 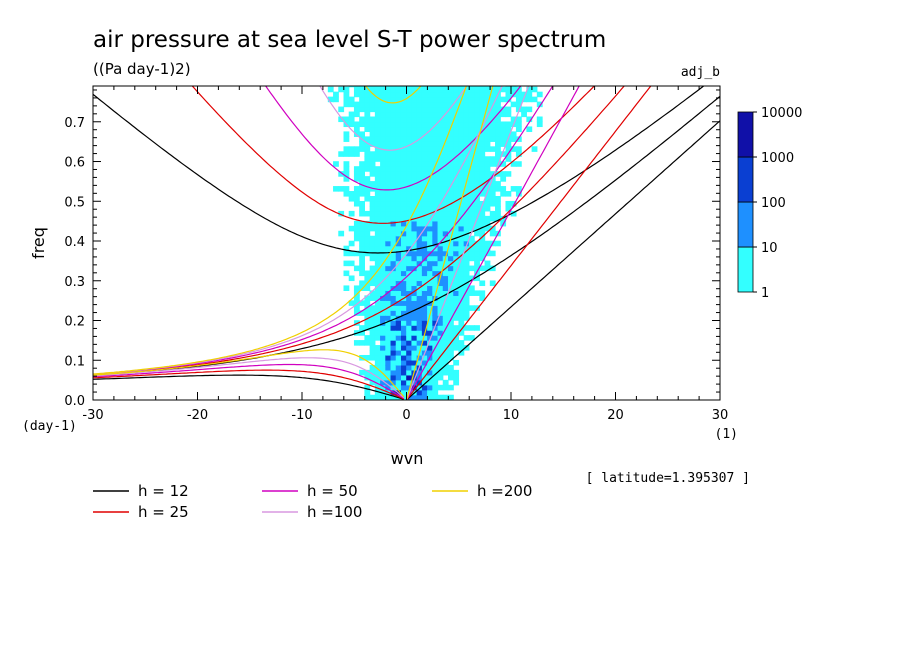 I want to click on latitude-annotation: [ latitude=1.395307 ], so click(x=668, y=478).